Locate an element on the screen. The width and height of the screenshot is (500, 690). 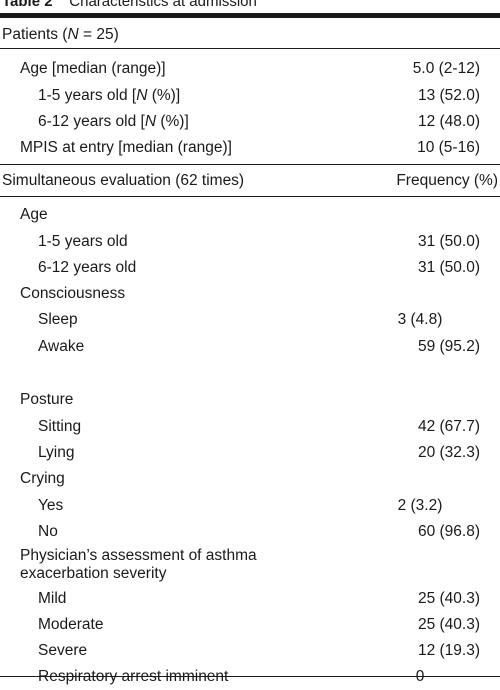
table-number: Table 2 is located at coordinates (27, 5).